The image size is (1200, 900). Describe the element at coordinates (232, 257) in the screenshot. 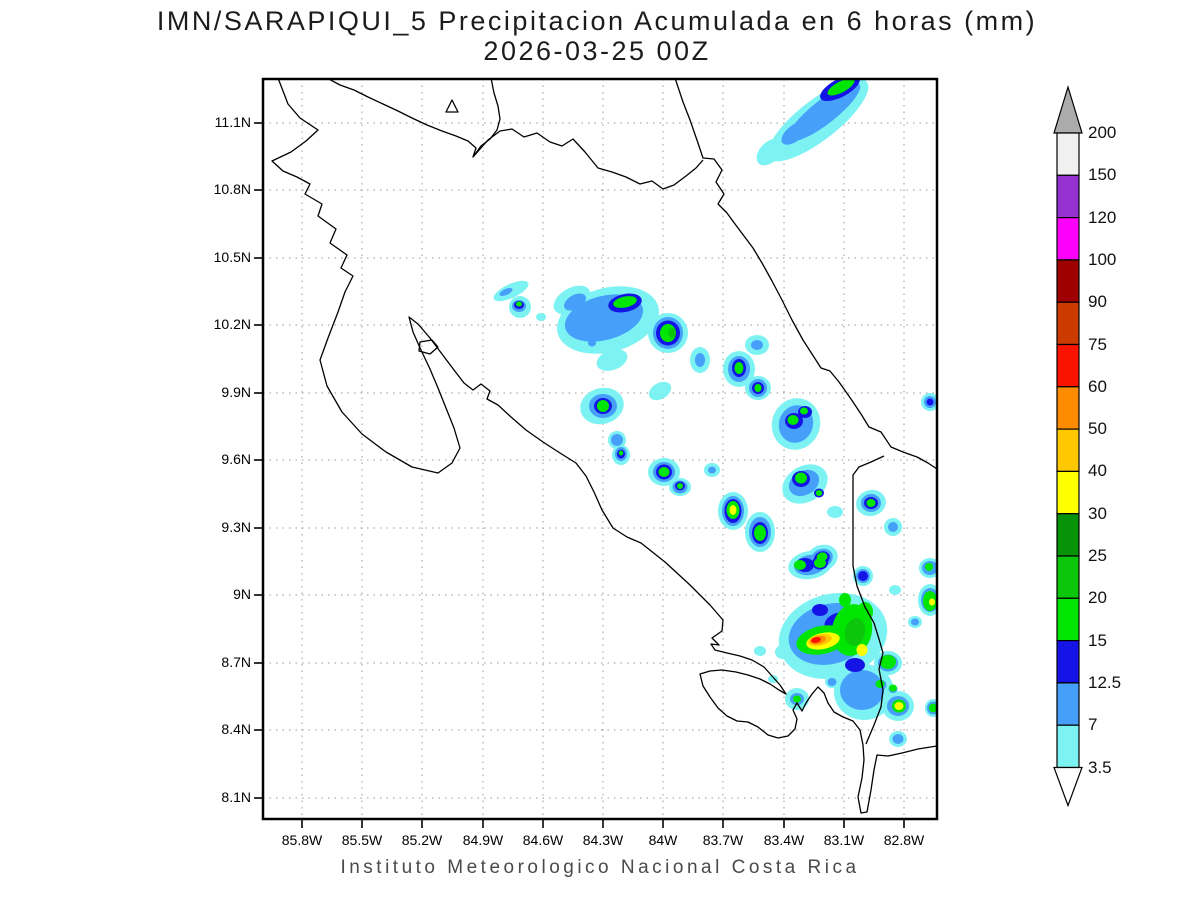

I see `lat-tick-label: 10.5N` at that location.